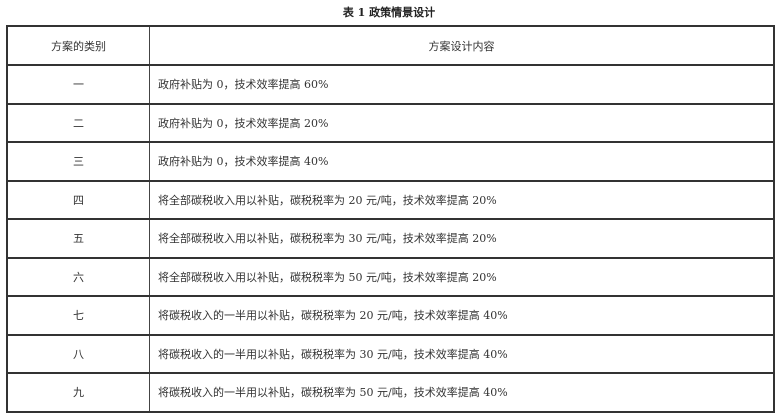  What do you see at coordinates (462, 277) in the screenshot?
I see `scenario-content: 将全部碳税收入用以补贴，碳税税率为 50 元/吨，技术效率提高 20%` at bounding box center [462, 277].